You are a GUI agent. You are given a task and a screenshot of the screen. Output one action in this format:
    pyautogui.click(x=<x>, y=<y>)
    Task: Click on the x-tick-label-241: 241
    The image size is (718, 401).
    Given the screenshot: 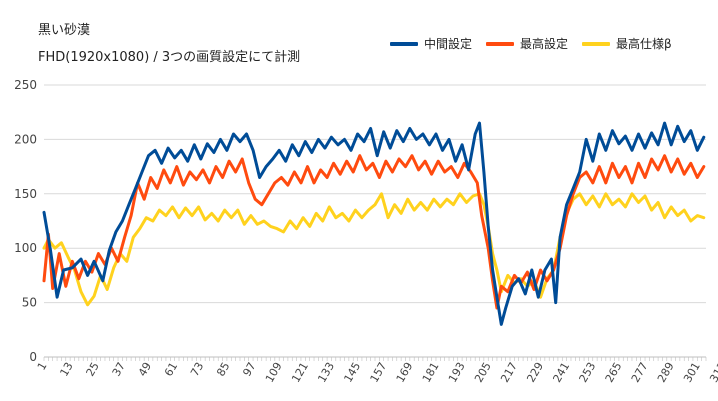 What is the action you would take?
    pyautogui.click(x=561, y=372)
    